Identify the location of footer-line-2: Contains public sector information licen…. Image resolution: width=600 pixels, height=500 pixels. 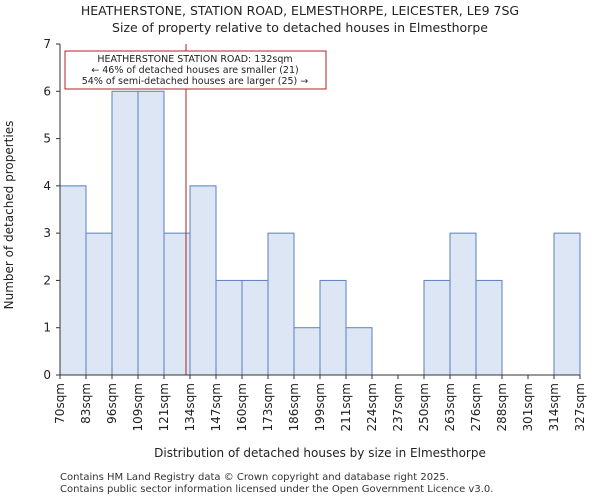
(277, 489).